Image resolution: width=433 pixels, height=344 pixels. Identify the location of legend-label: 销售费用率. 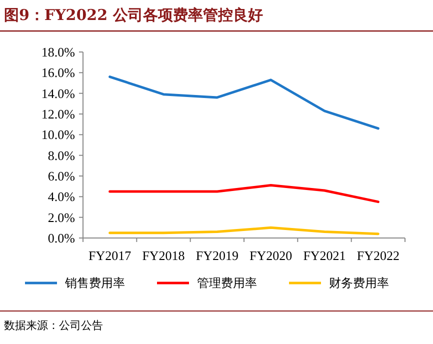
(94, 283).